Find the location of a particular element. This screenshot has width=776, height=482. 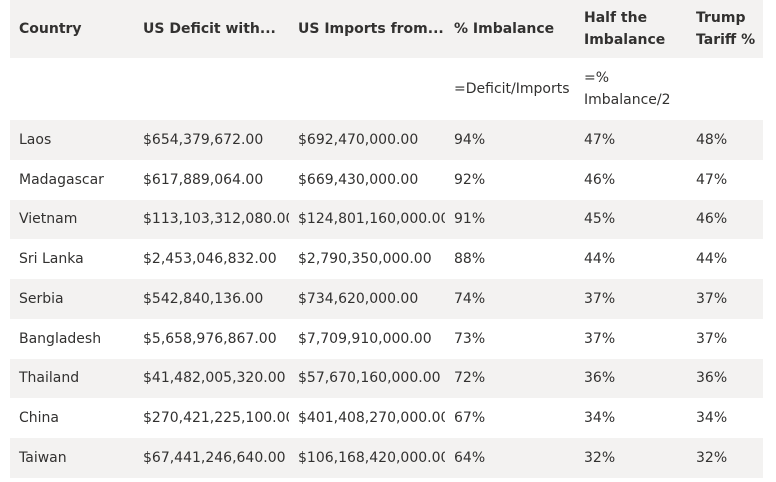

cell-country: Sri Lanka is located at coordinates (51, 259).